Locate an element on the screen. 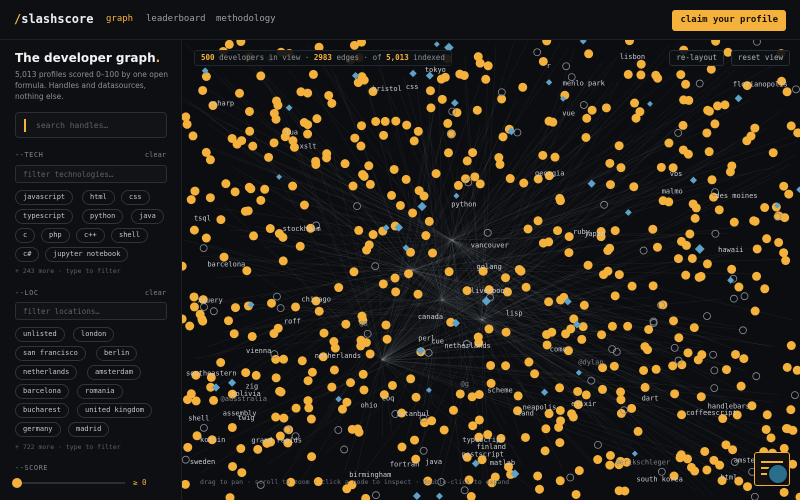  reset-view-button: reset view is located at coordinates (760, 58).